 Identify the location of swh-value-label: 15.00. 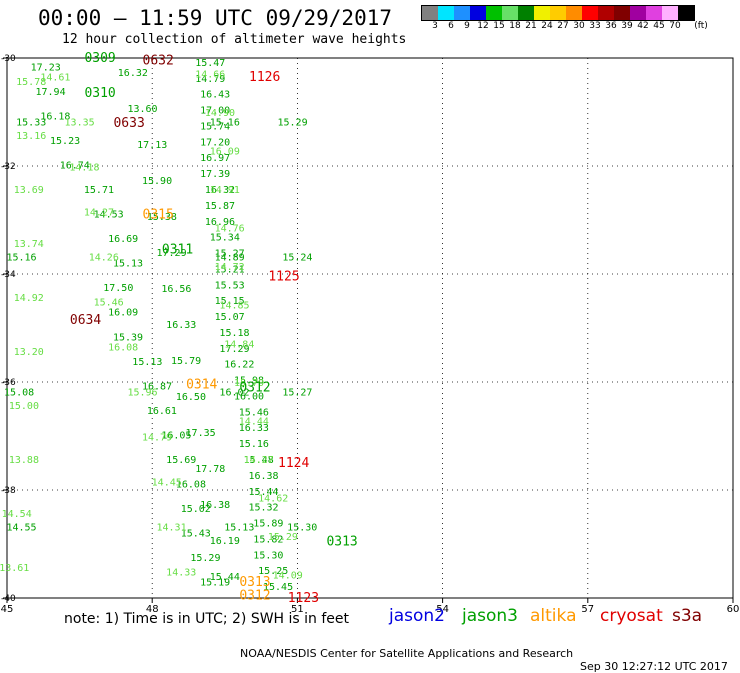
(24, 406).